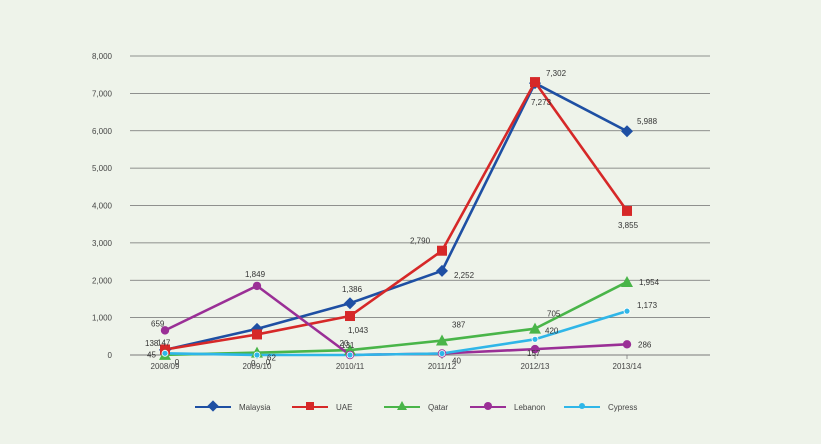  I want to click on data-label: 286, so click(645, 344).